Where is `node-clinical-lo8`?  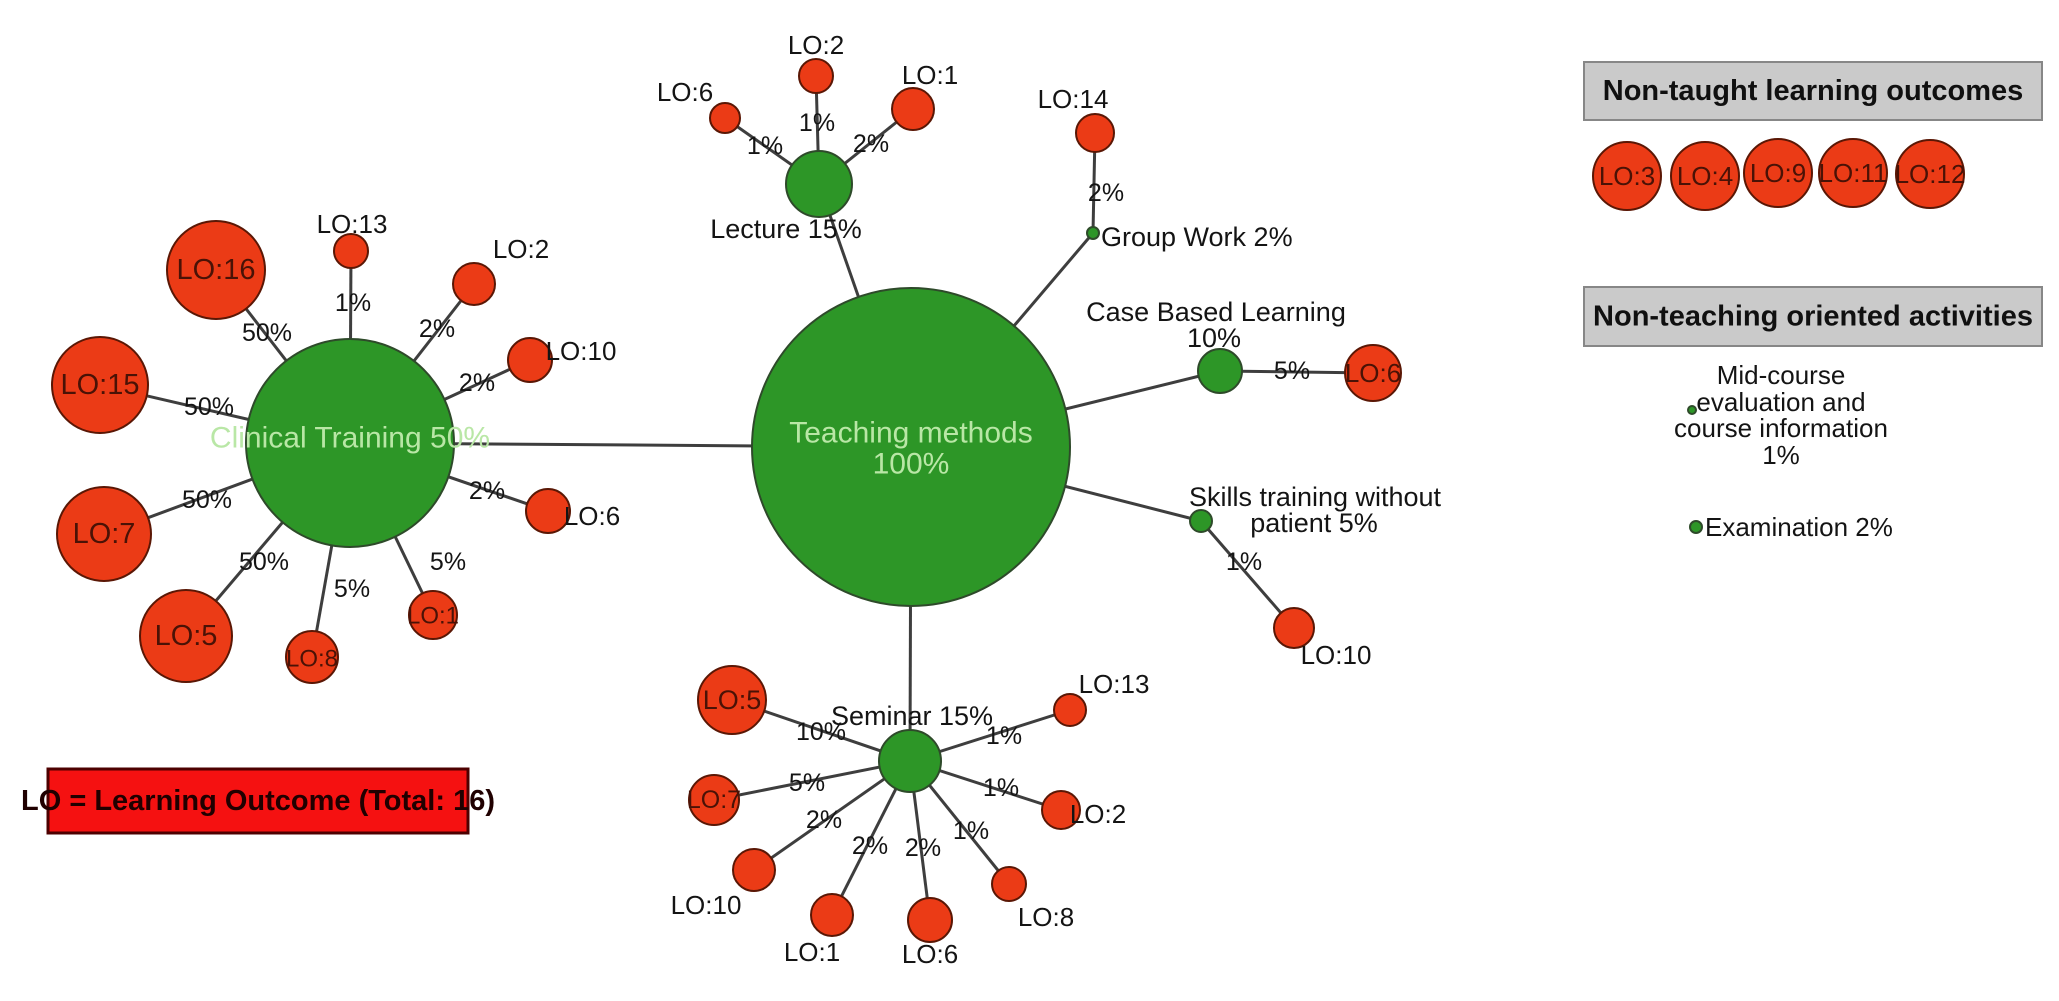 node-clinical-lo8 is located at coordinates (312, 657).